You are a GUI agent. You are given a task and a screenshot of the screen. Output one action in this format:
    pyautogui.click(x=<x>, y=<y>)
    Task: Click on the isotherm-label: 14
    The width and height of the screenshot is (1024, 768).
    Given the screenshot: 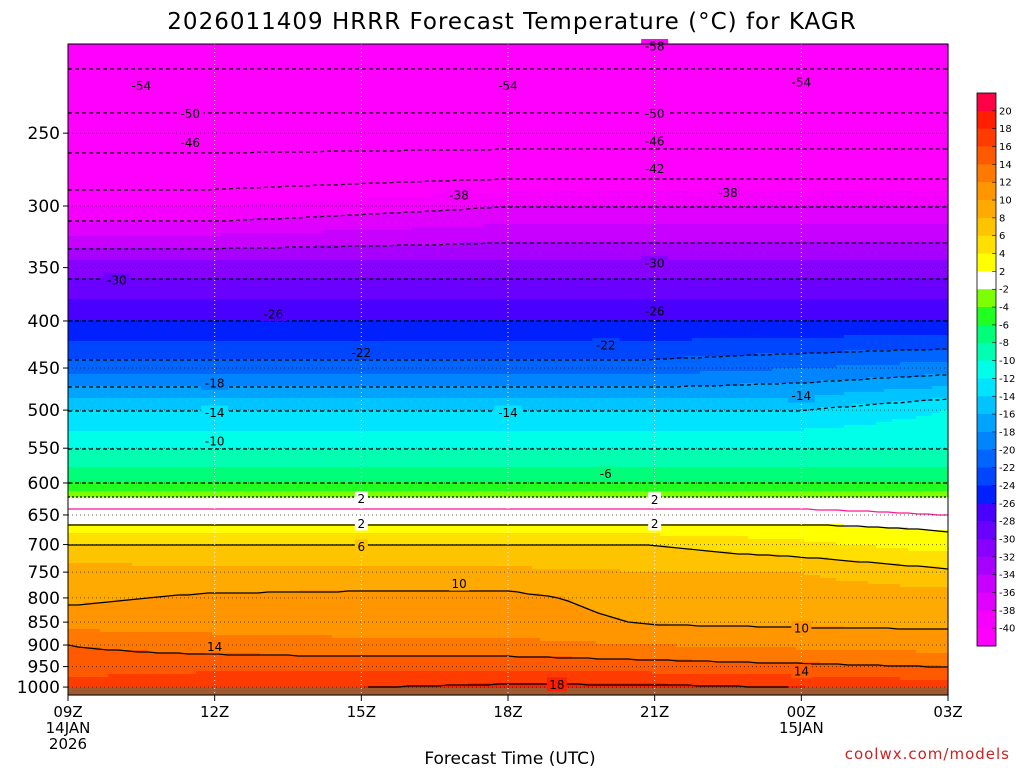 What is the action you would take?
    pyautogui.click(x=214, y=647)
    